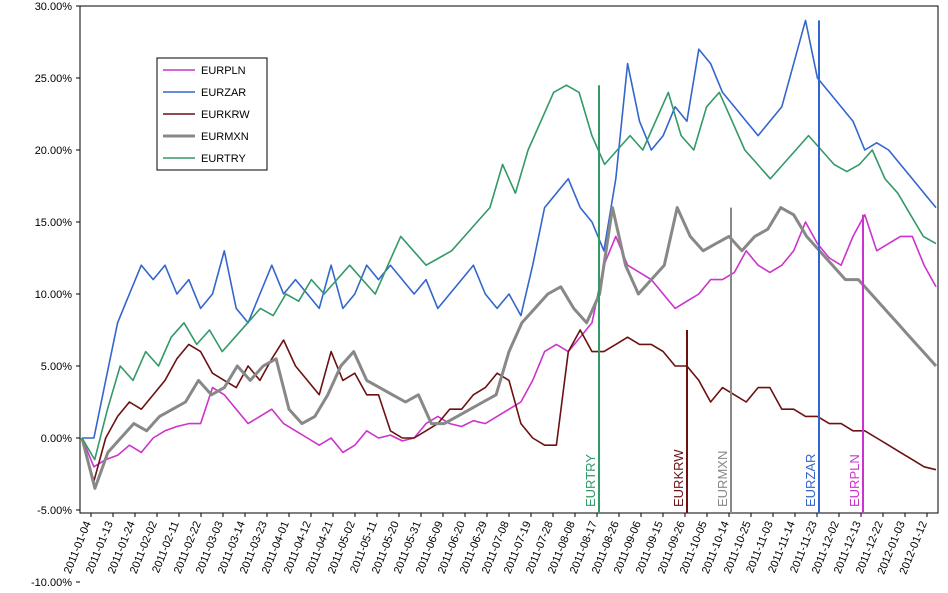 This screenshot has height=593, width=948. What do you see at coordinates (225, 115) in the screenshot?
I see `legend-label-eurkrw: EURKRW` at bounding box center [225, 115].